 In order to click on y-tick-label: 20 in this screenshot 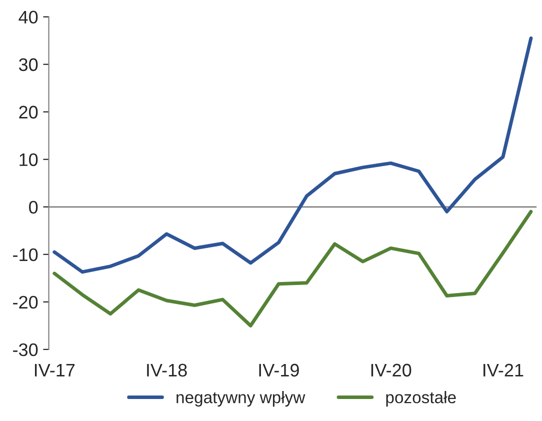, I will do `click(28, 112)`.